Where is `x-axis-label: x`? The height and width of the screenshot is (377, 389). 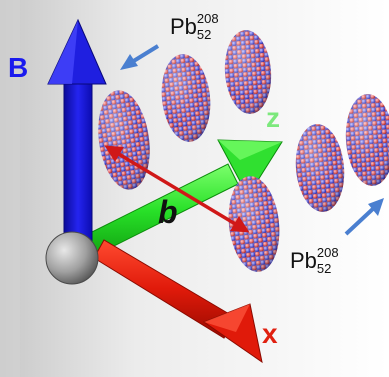
x-axis-label: x is located at coordinates (270, 333).